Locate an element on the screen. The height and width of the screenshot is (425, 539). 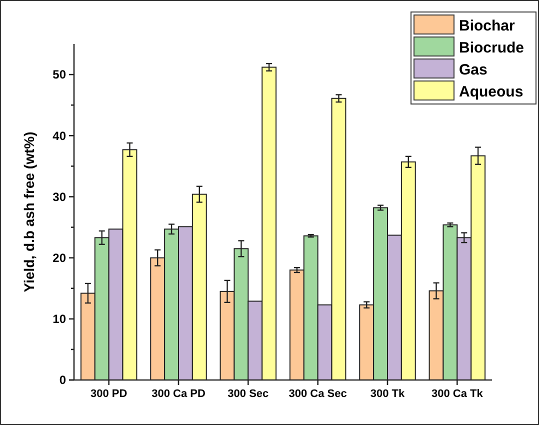
y-tick-label: 50 is located at coordinates (59, 75).